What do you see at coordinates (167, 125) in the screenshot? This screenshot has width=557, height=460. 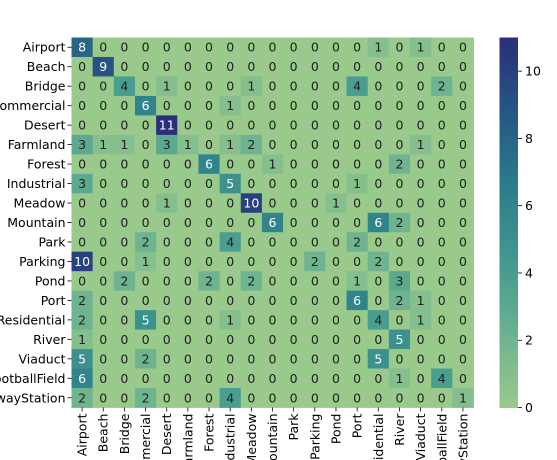 I see `cell-value-label: 11` at bounding box center [167, 125].